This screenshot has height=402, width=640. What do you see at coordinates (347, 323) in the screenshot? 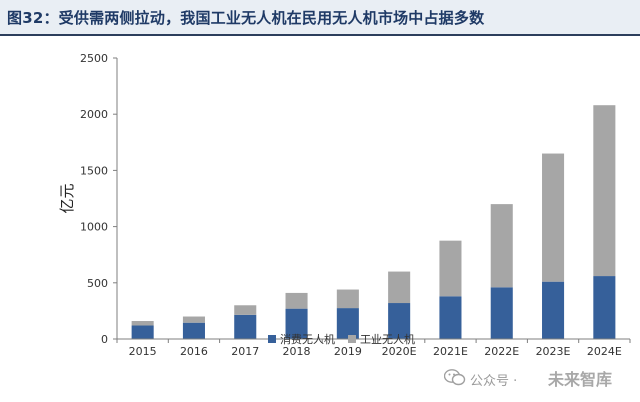
I see `bar-consumer-2019` at bounding box center [347, 323].